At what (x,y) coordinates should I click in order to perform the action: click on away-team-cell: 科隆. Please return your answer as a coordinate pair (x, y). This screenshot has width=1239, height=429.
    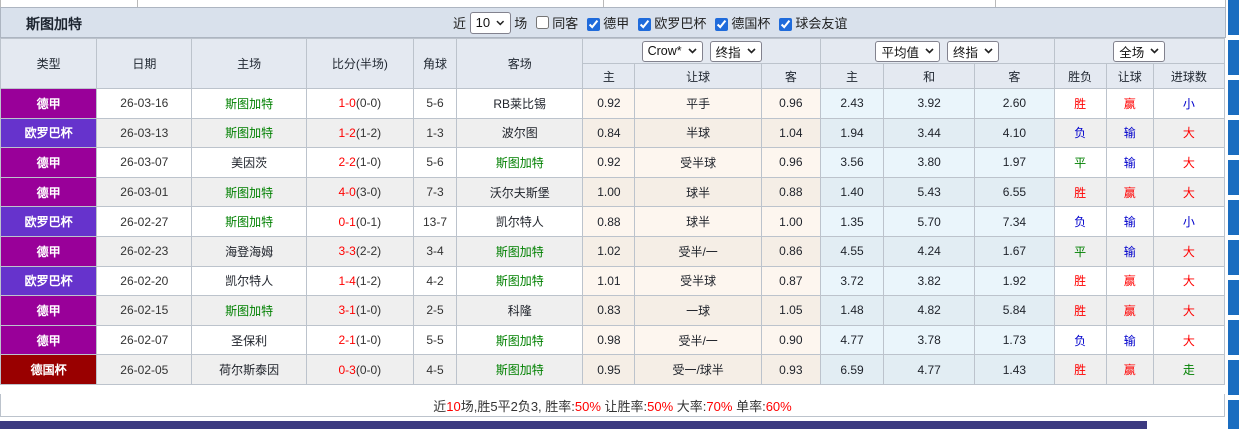
    Looking at the image, I should click on (520, 310).